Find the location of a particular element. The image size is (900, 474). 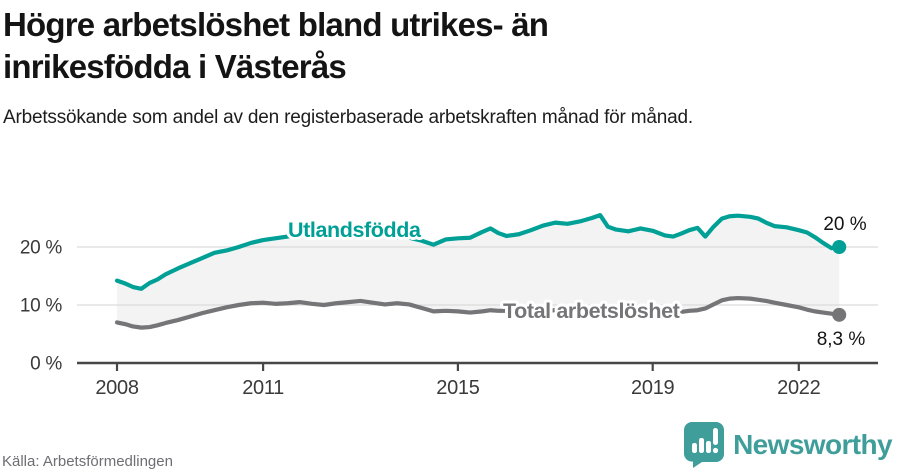

utlandsfodda-end-dot is located at coordinates (839, 247).